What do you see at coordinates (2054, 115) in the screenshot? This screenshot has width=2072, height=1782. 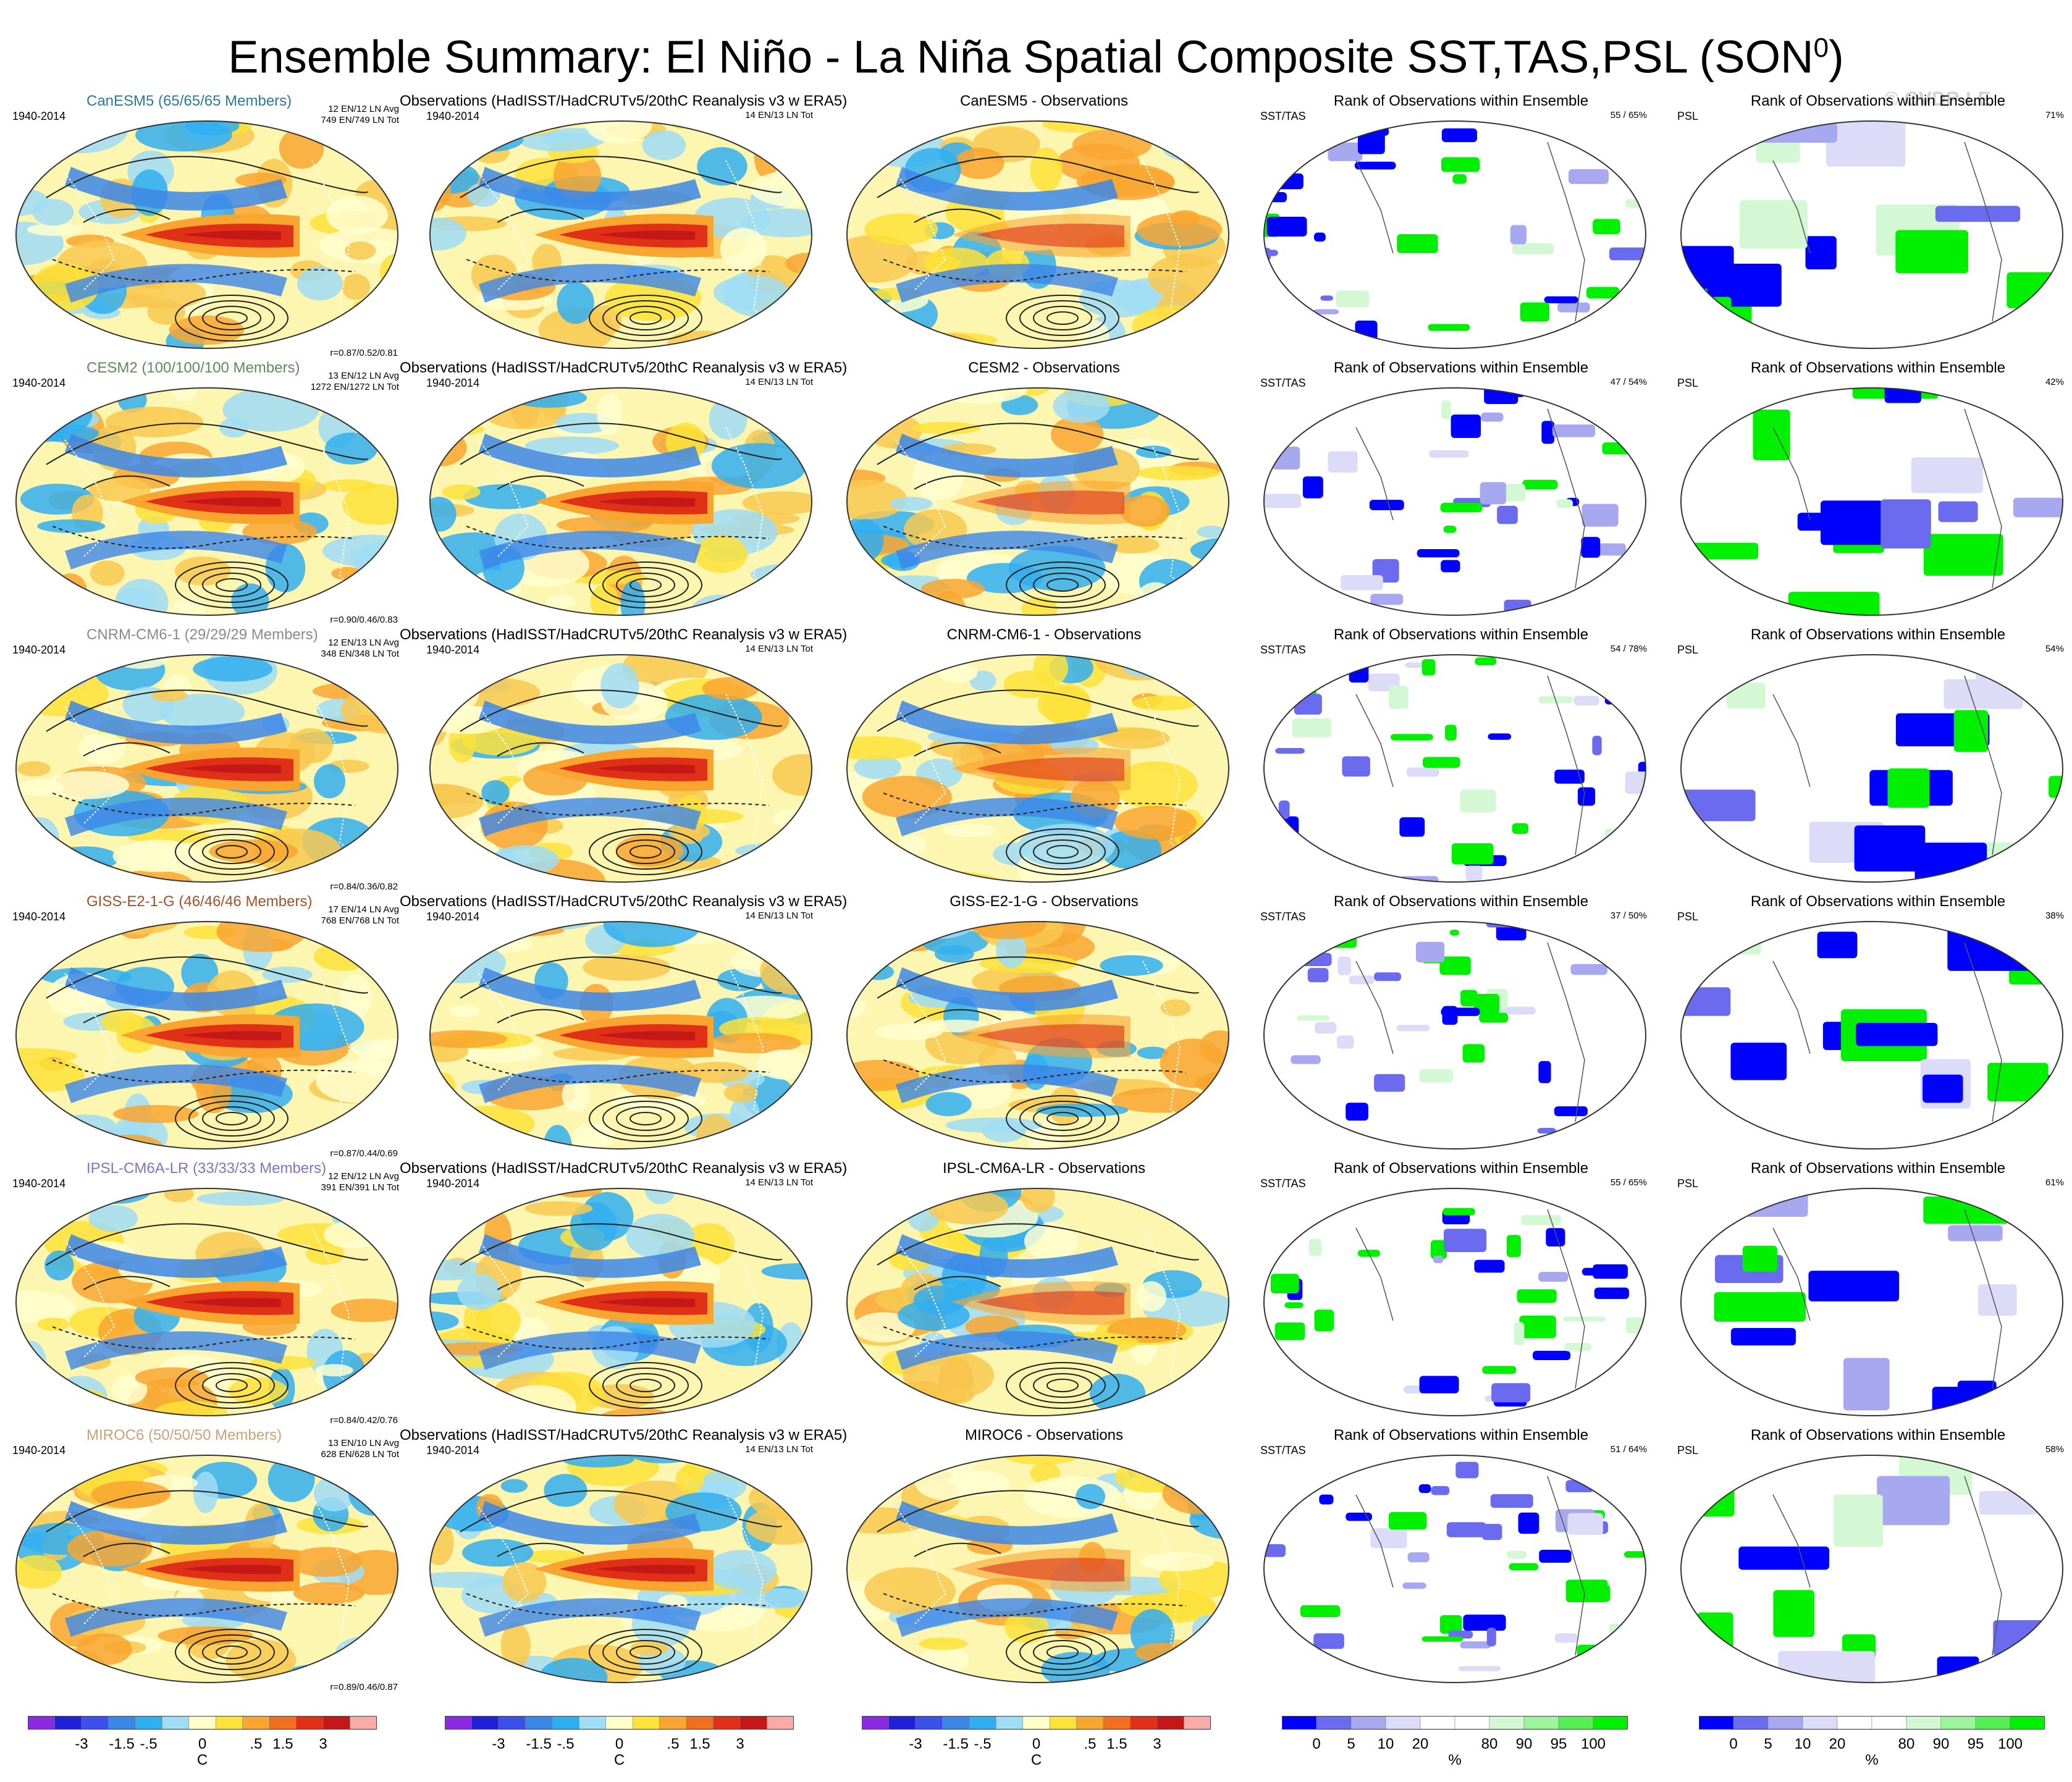 I see `psl-rank-percent: 71%` at bounding box center [2054, 115].